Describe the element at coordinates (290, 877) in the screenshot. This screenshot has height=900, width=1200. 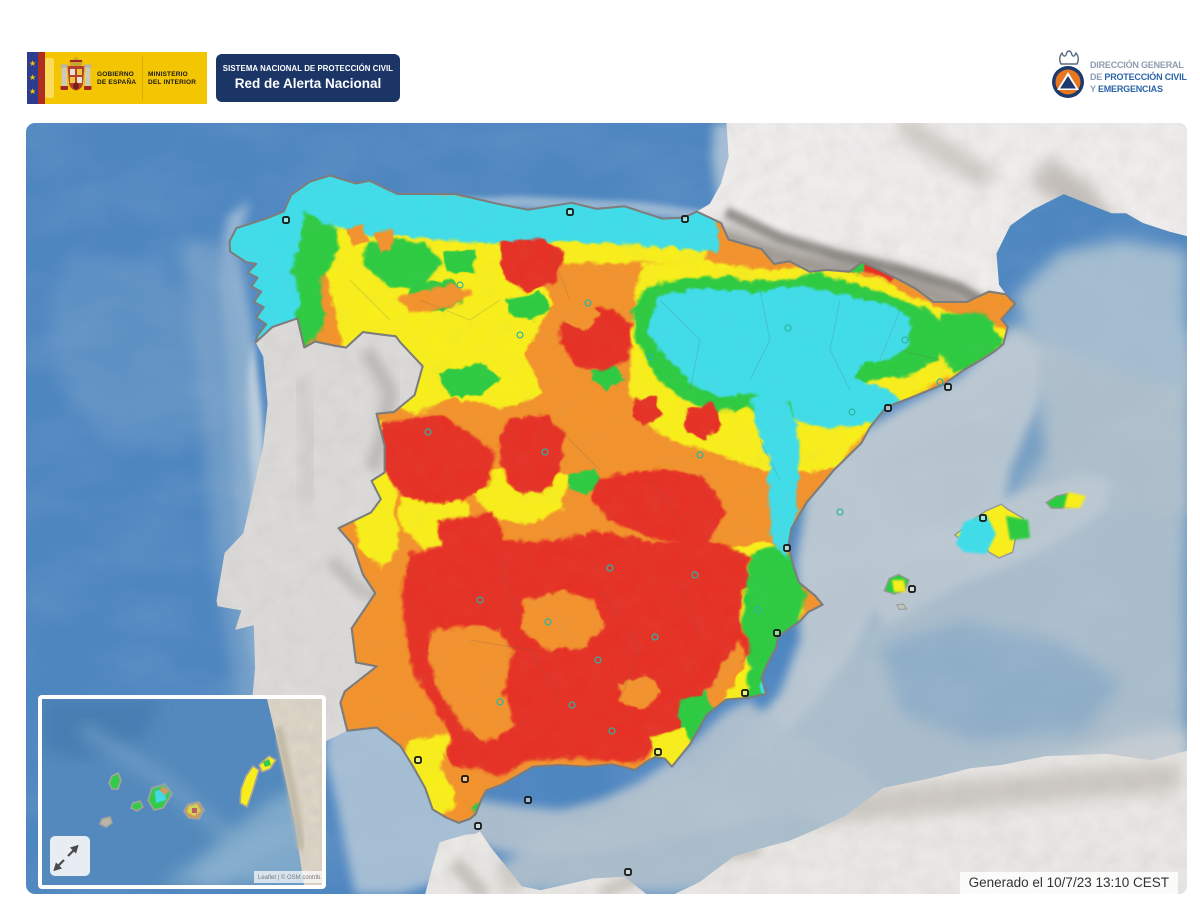
I see `svg-text: Leaflet | © OSM contrib.` at that location.